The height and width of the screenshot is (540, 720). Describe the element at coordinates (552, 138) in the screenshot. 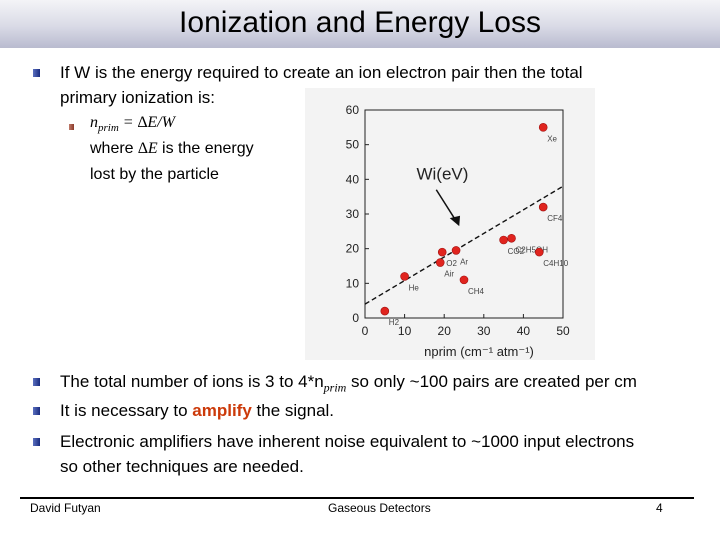

I see `point-label: Xe` at that location.